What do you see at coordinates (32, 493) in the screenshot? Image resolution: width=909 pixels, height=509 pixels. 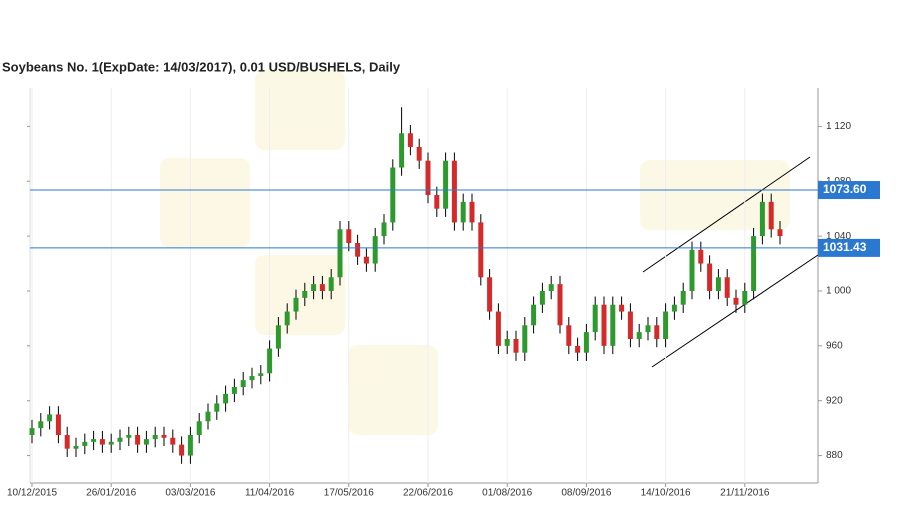 I see `x-tick-label: 10/12/2015` at bounding box center [32, 493].